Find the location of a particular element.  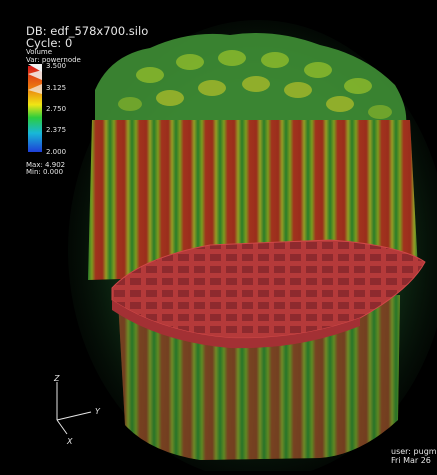

legend-variable: Var: powernode is located at coordinates (53, 60).